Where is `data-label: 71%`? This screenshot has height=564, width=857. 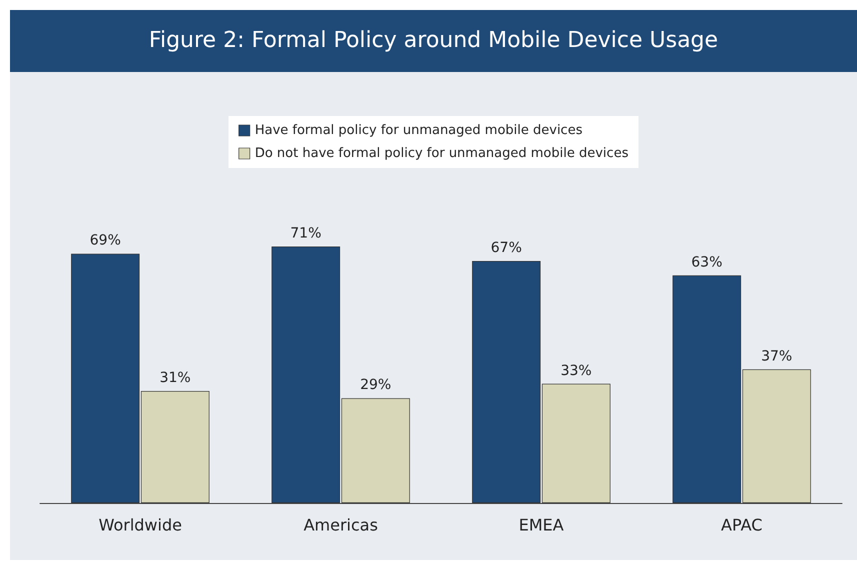
data-label: 71% is located at coordinates (306, 234).